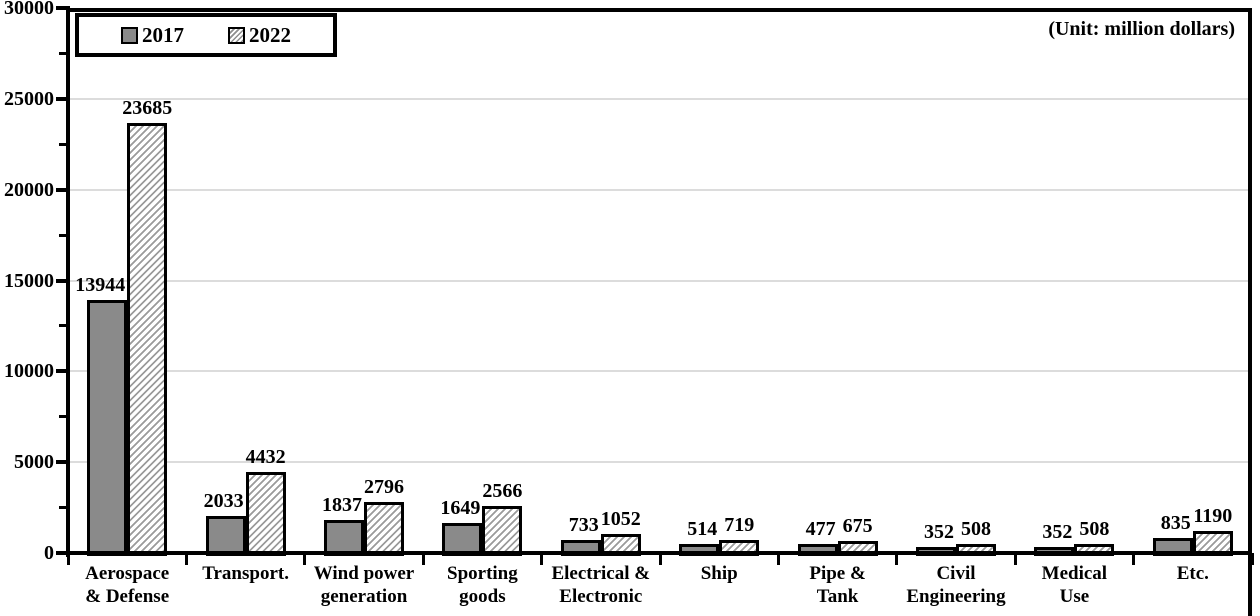 The height and width of the screenshot is (616, 1260). Describe the element at coordinates (342, 504) in the screenshot. I see `value-label-2017-2: 1837` at that location.